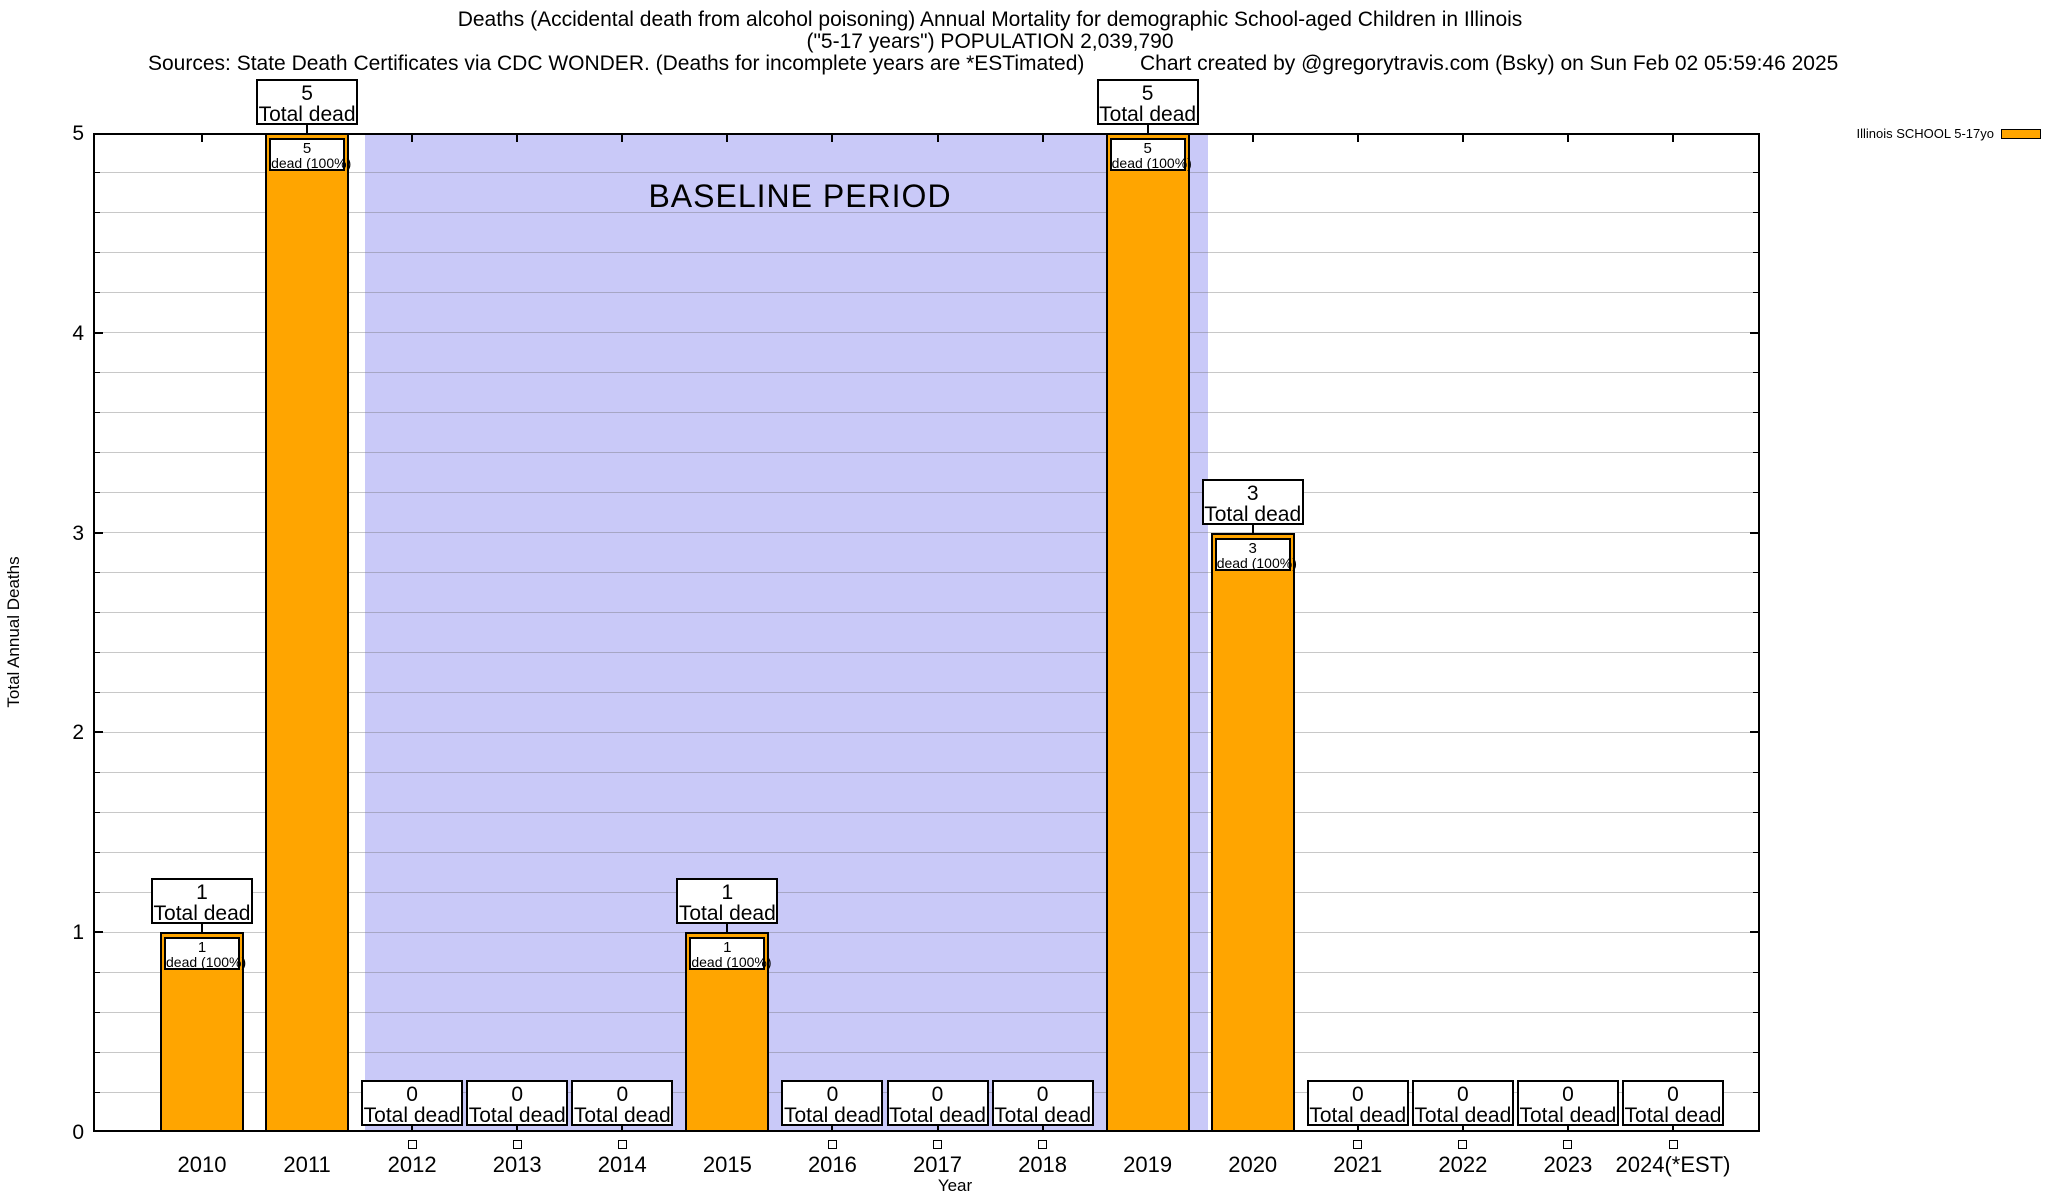  What do you see at coordinates (307, 632) in the screenshot?
I see `bar` at bounding box center [307, 632].